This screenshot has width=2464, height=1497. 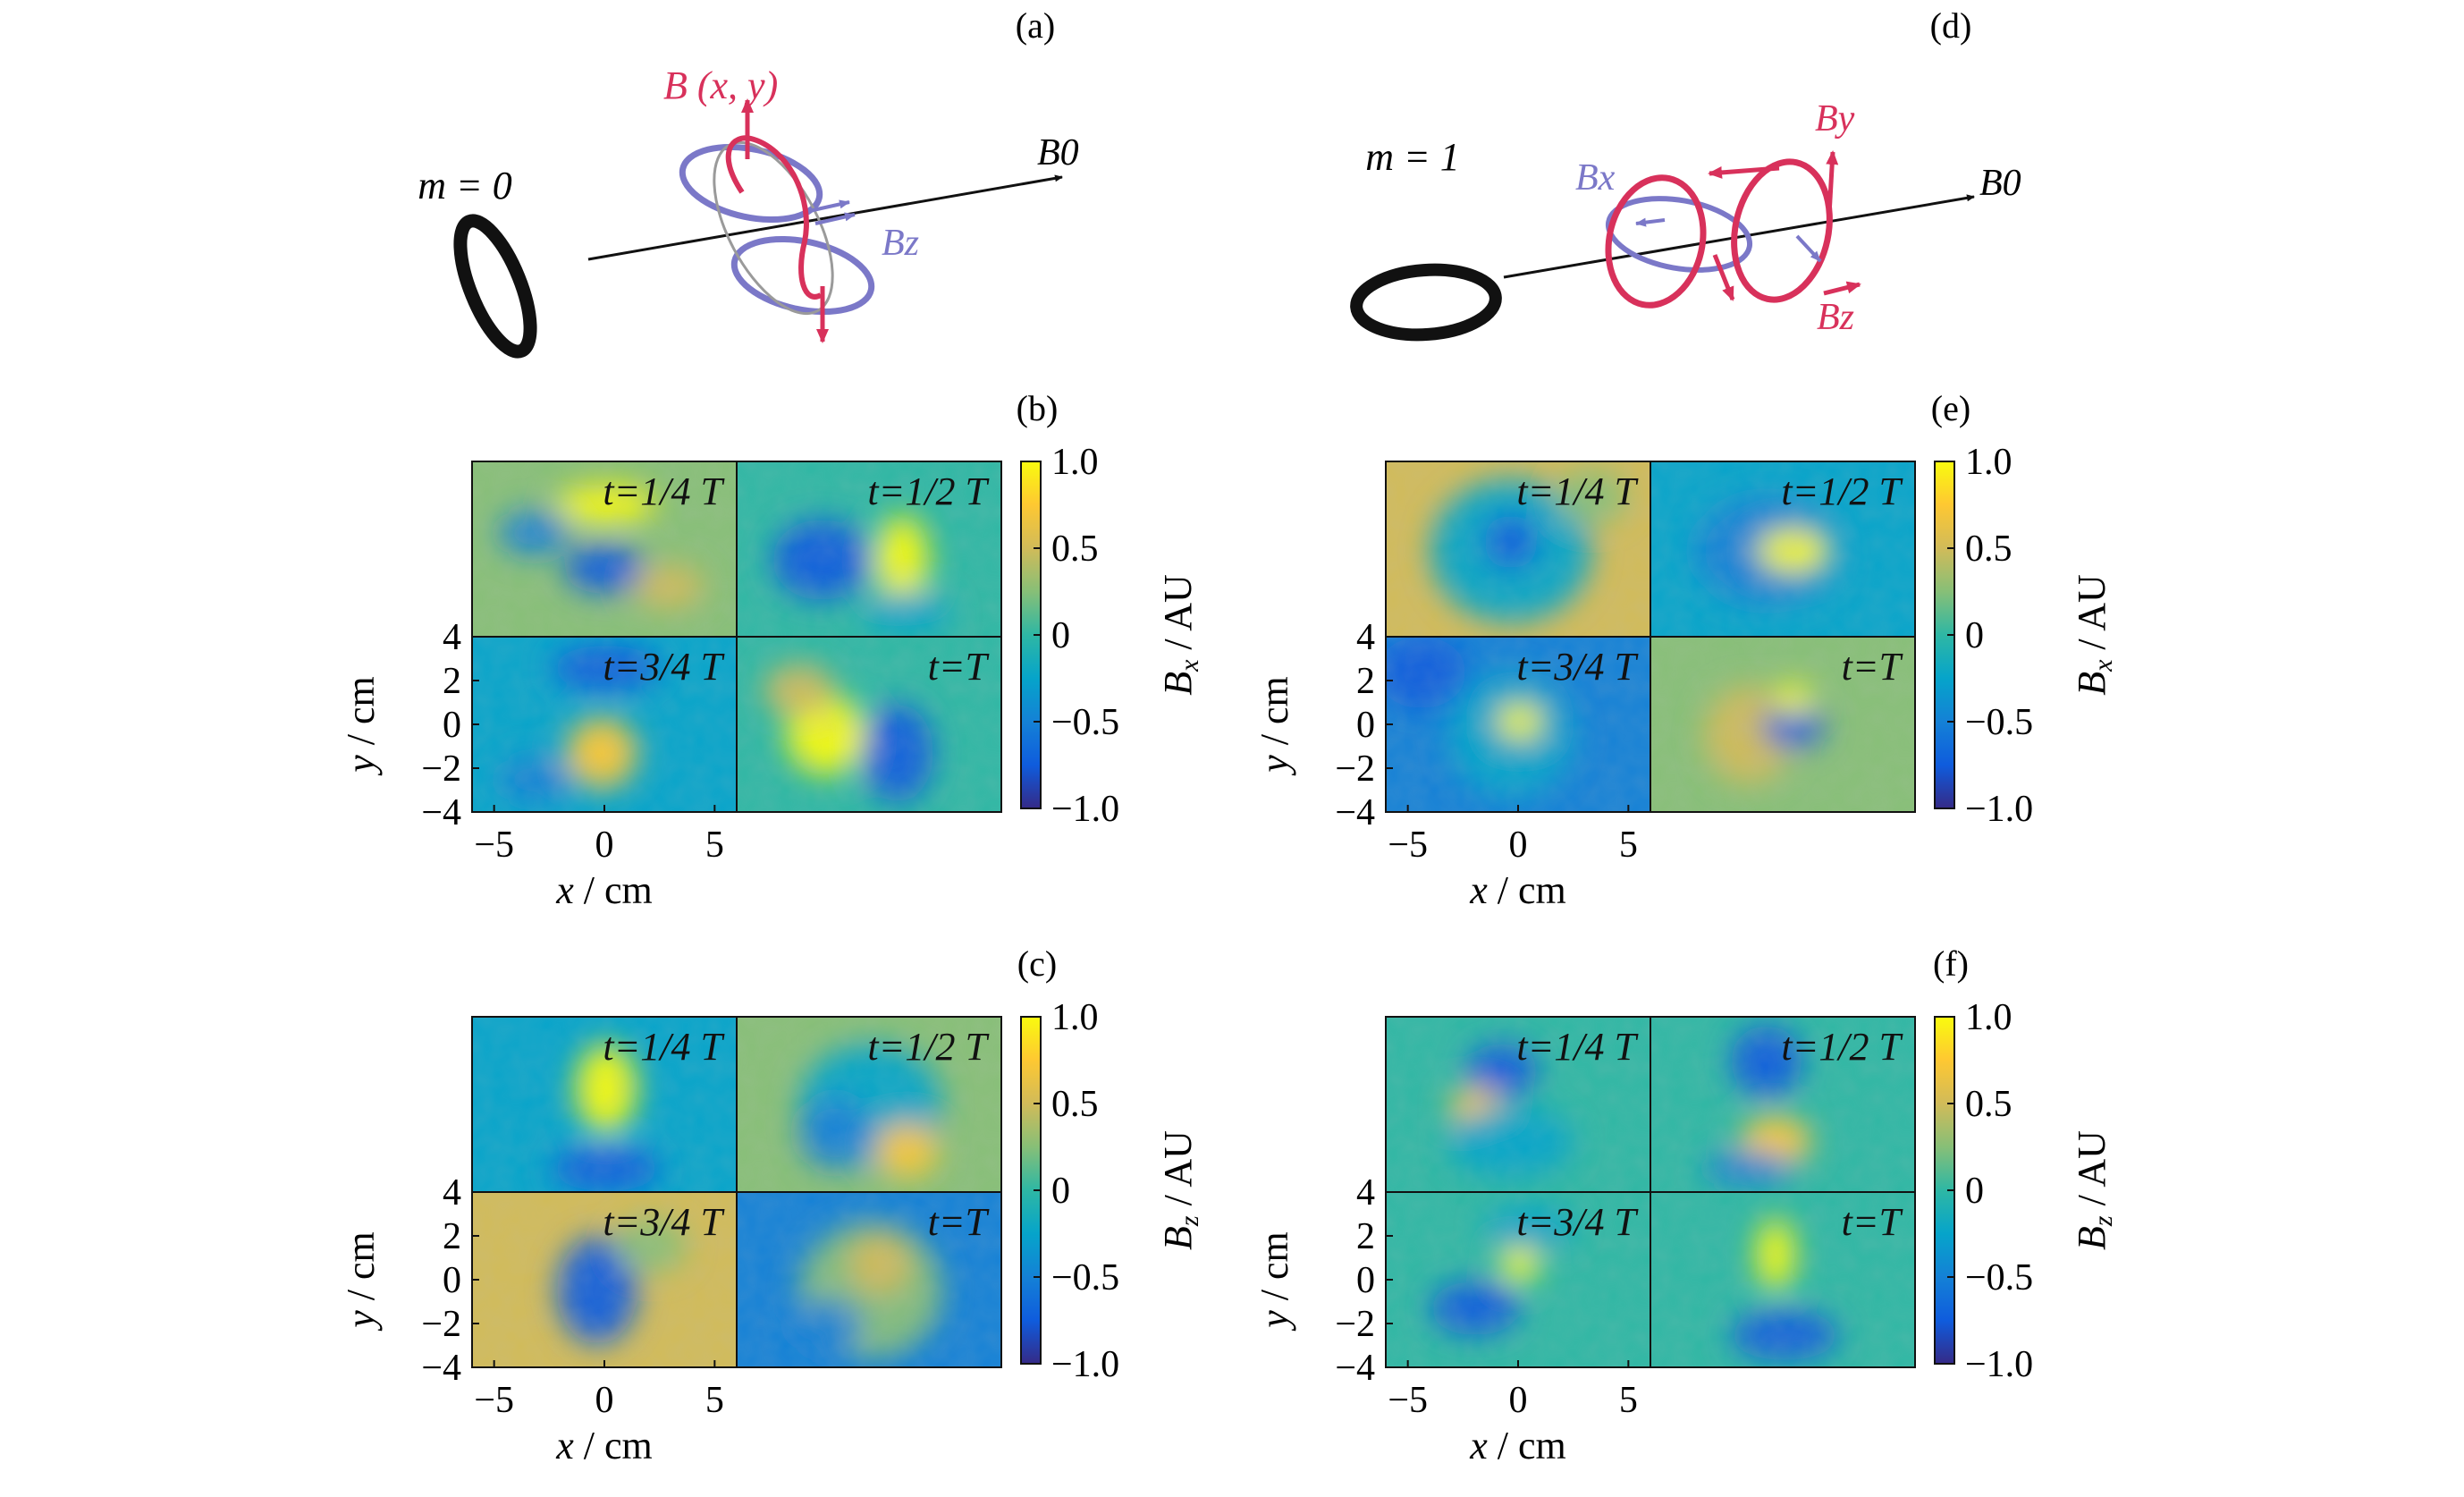 What do you see at coordinates (1832, 183) in the screenshot?
I see `red-arrow-d3` at bounding box center [1832, 183].